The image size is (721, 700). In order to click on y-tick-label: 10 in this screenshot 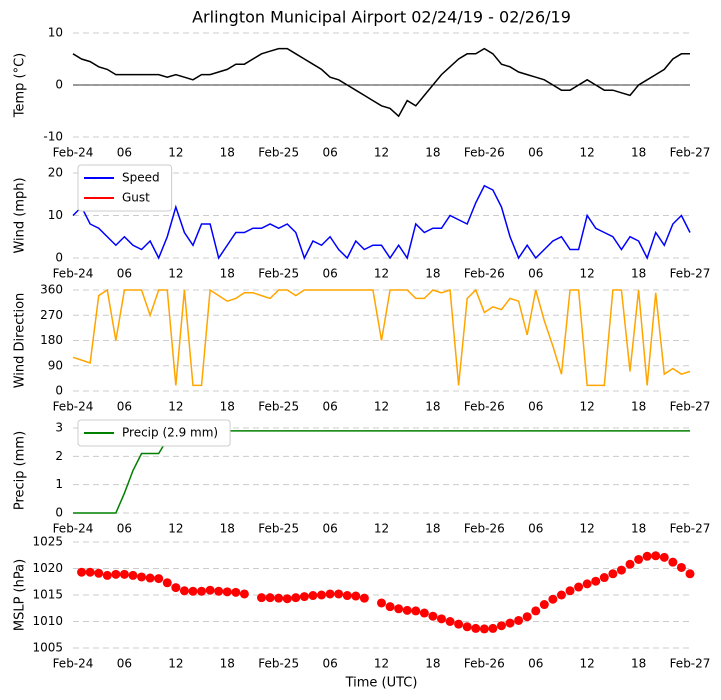, I will do `click(55, 33)`.